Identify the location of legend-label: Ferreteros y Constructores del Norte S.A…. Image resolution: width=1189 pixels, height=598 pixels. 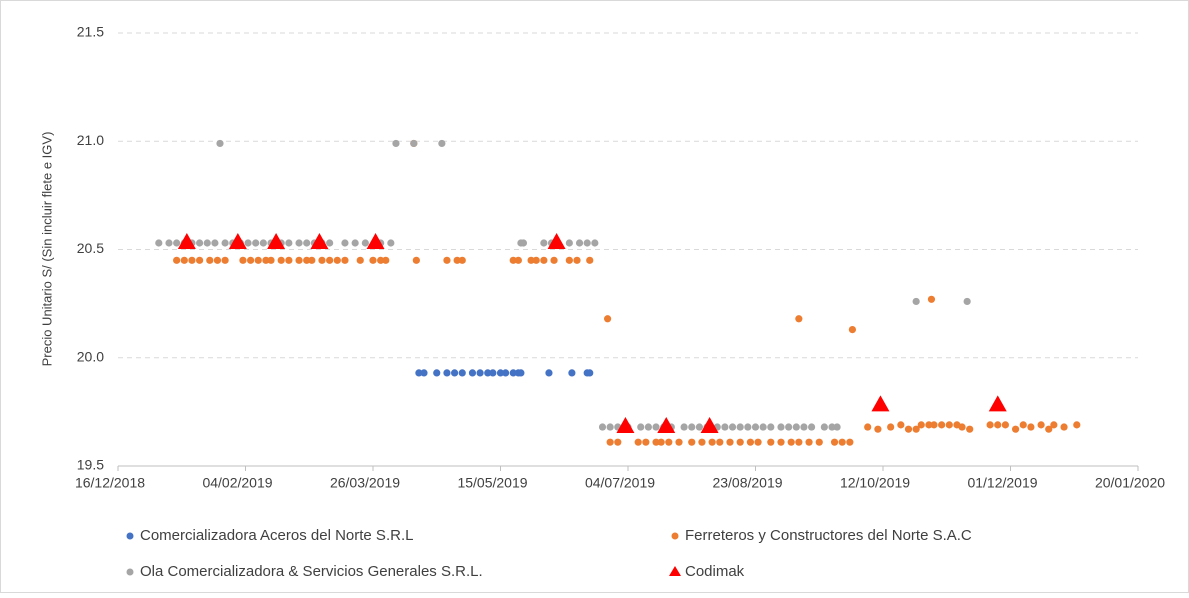
(828, 535).